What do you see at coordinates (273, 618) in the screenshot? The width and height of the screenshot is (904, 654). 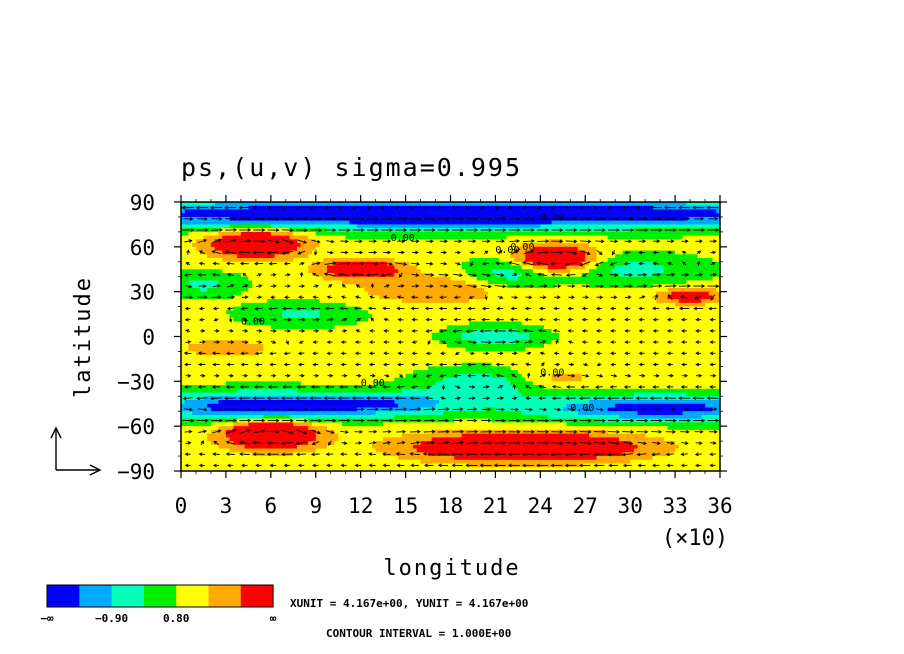 I see `colorbar-label: ∞` at bounding box center [273, 618].